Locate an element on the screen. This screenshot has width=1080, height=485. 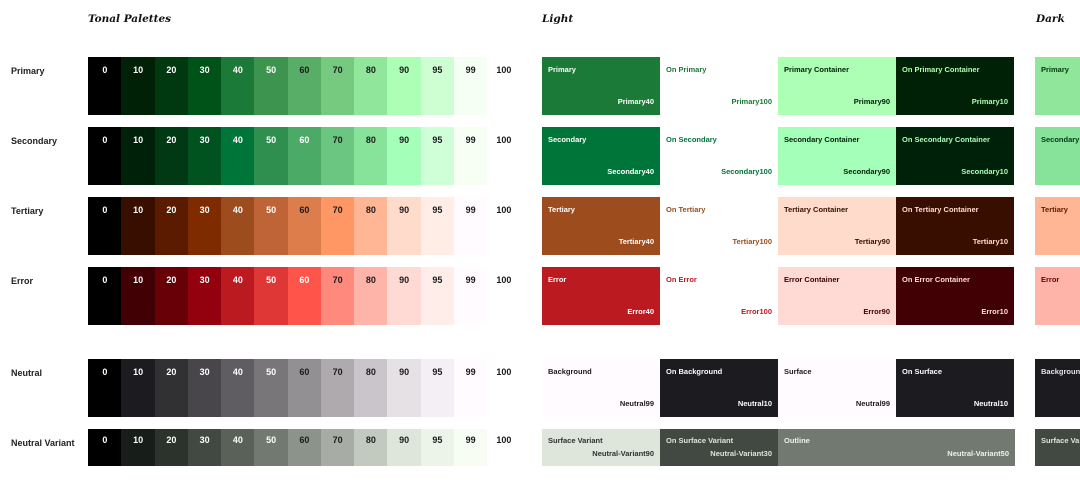
light-on-primary-container-role: On Primary Container Primary10 is located at coordinates (955, 86).